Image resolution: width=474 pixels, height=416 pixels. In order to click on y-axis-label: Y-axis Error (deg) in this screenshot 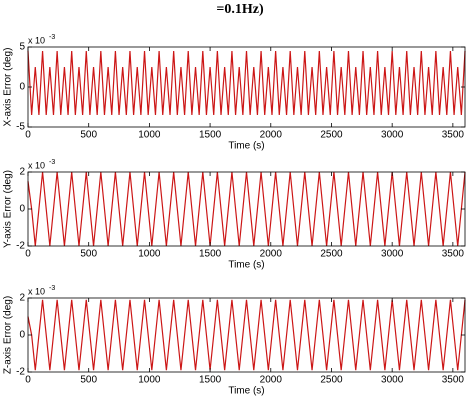, I will do `click(8, 209)`.